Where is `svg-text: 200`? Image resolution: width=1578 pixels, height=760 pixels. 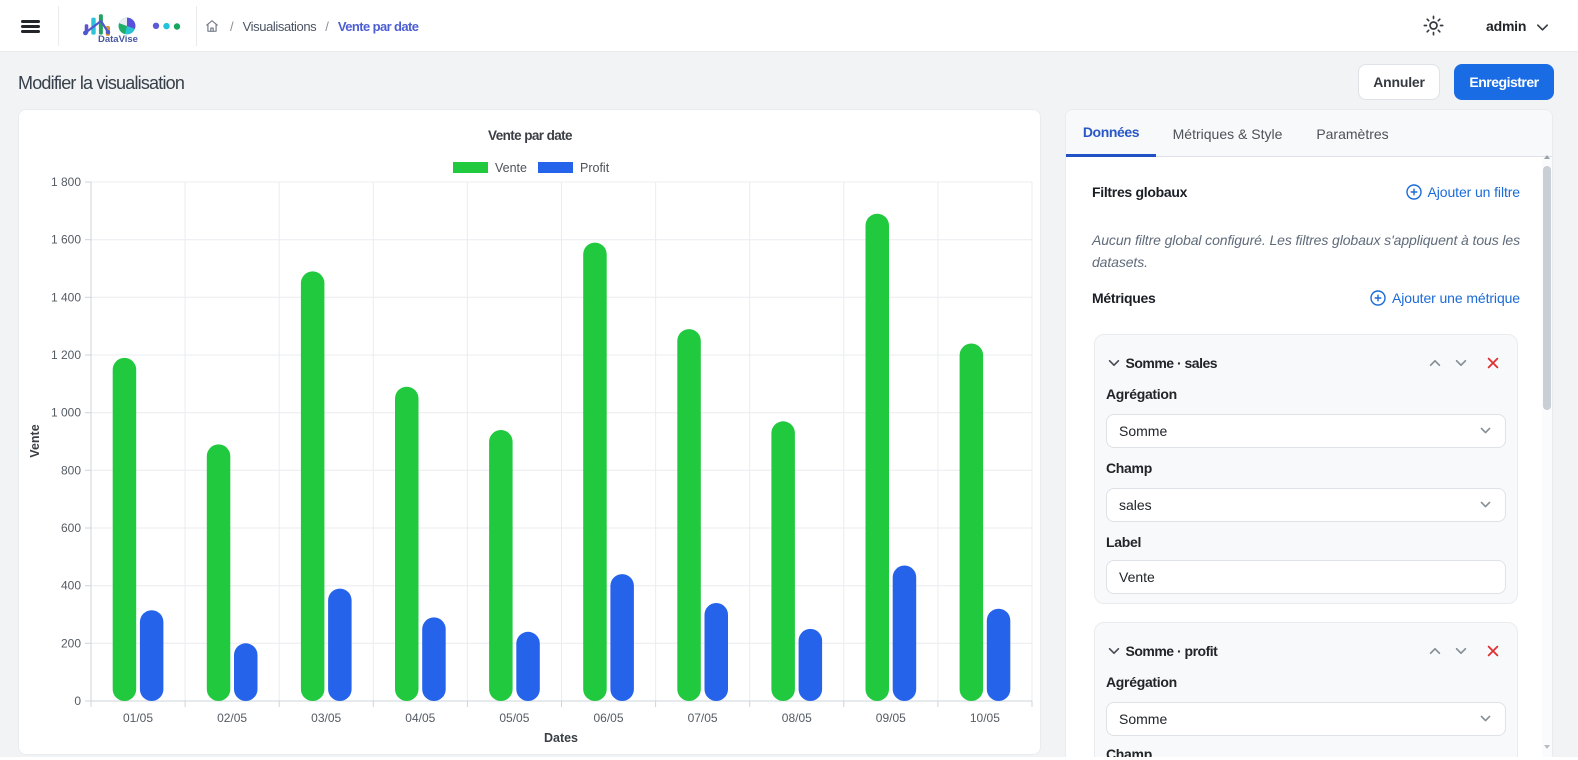 svg-text: 200 is located at coordinates (71, 643).